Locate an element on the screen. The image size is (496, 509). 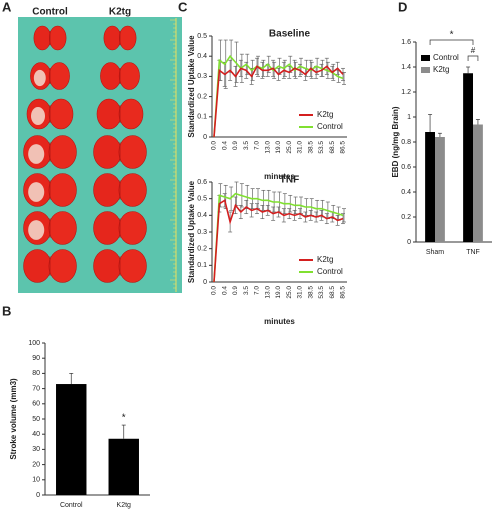
x-tick-label: 38.5 is located at coordinates (310, 292).